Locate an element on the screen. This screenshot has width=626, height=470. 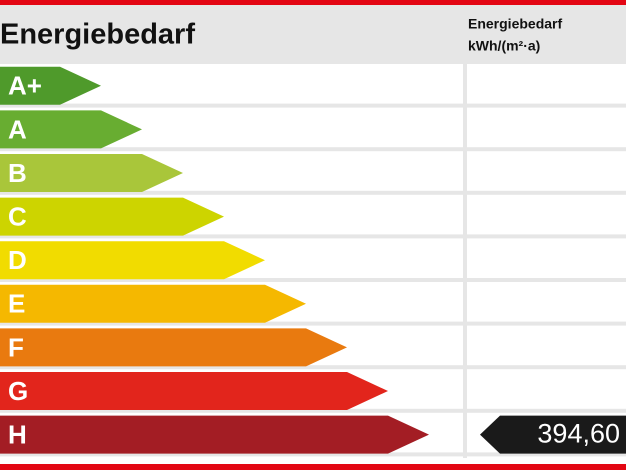
value-pointer is located at coordinates (553, 434).